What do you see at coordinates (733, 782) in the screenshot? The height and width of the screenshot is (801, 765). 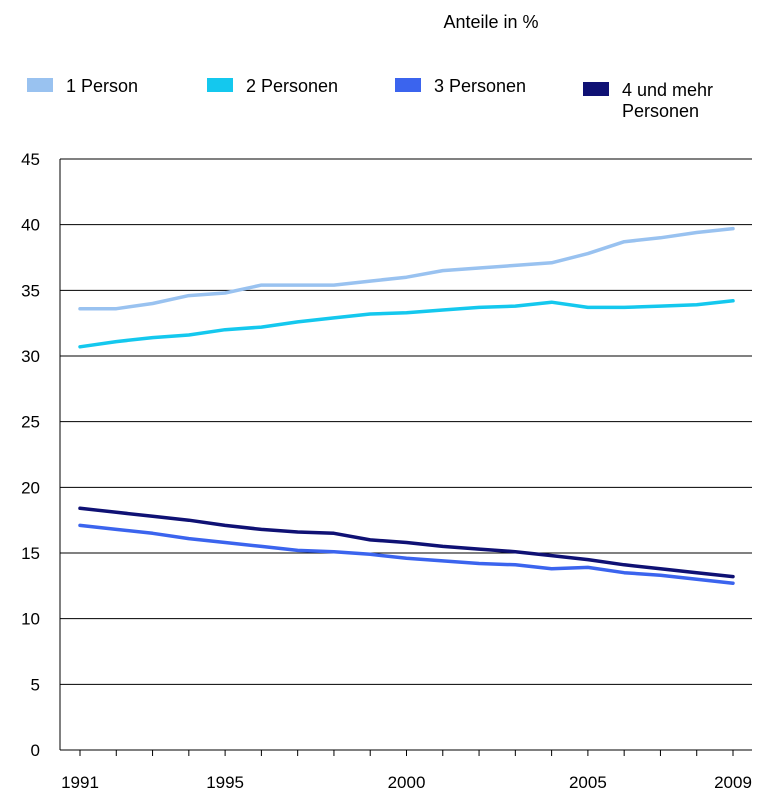 I see `x-tick-label: 2009` at bounding box center [733, 782].